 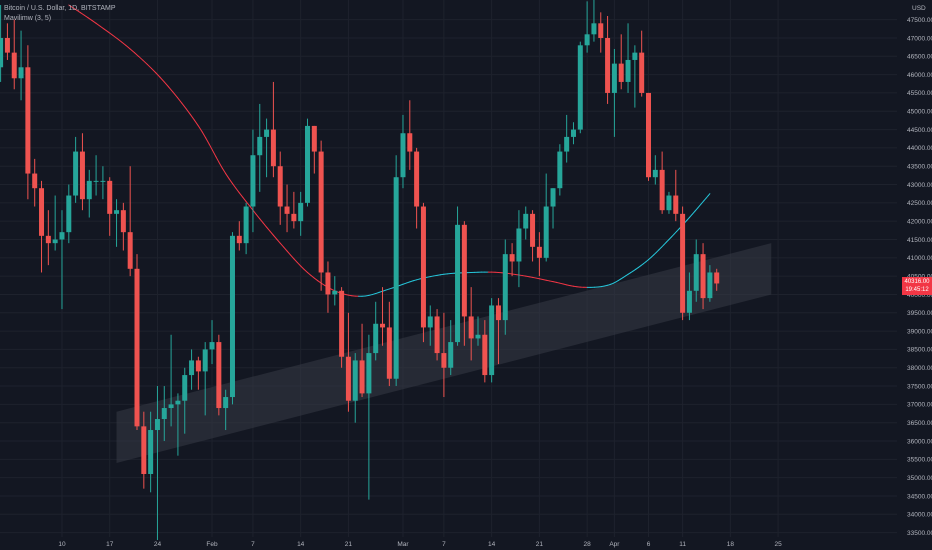 What do you see at coordinates (919, 148) in the screenshot?
I see `price-tick-label: 44000.00` at bounding box center [919, 148].